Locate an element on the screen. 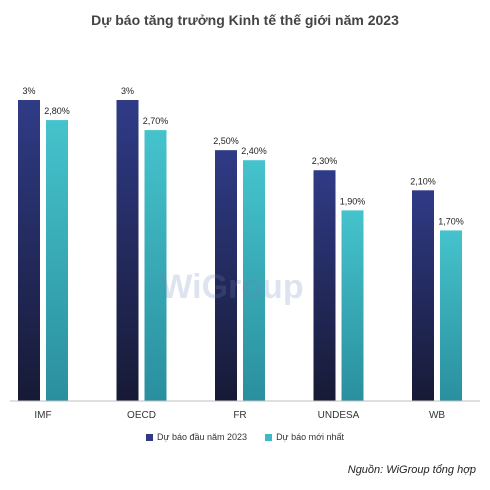 The image size is (490, 490). data-label-wb-series-0: 2,10% is located at coordinates (423, 181).